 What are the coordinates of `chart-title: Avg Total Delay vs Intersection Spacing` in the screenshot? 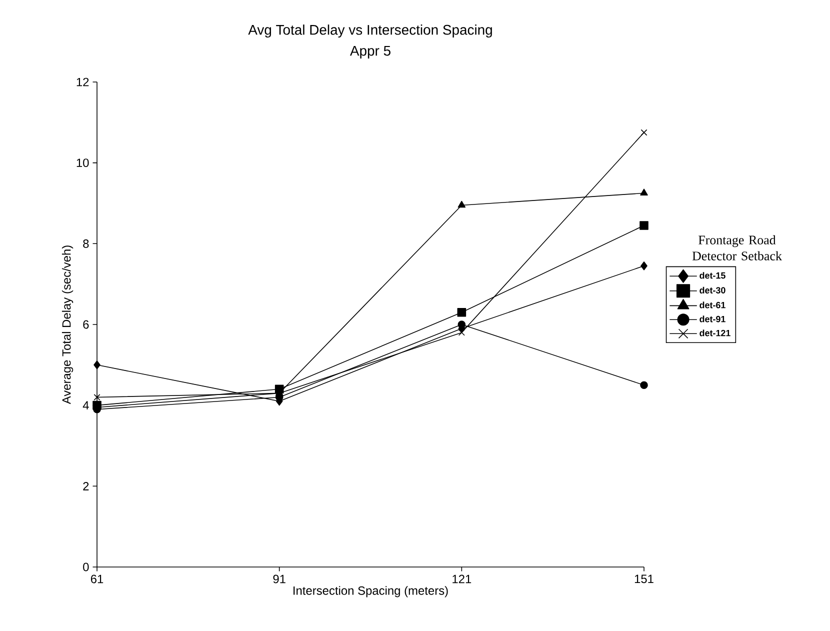 It's located at (370, 31).